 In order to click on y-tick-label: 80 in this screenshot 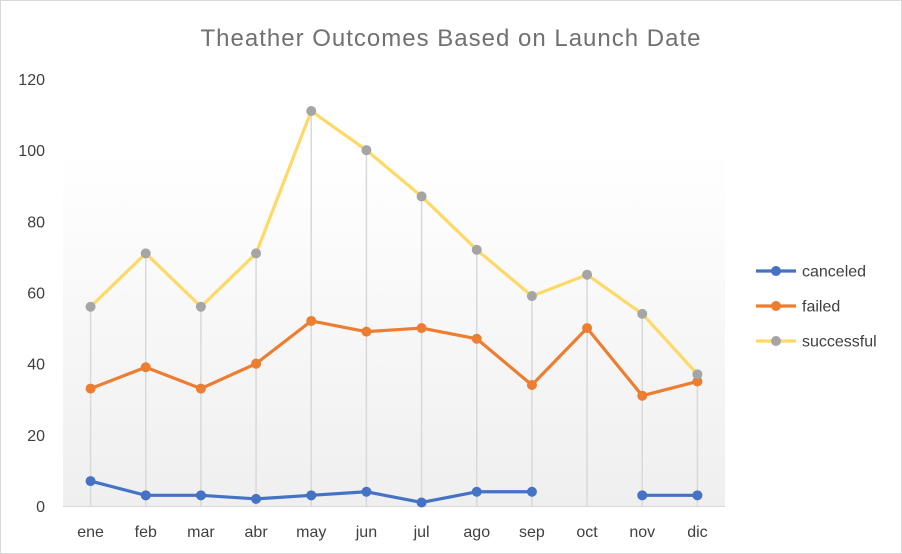, I will do `click(36, 222)`.